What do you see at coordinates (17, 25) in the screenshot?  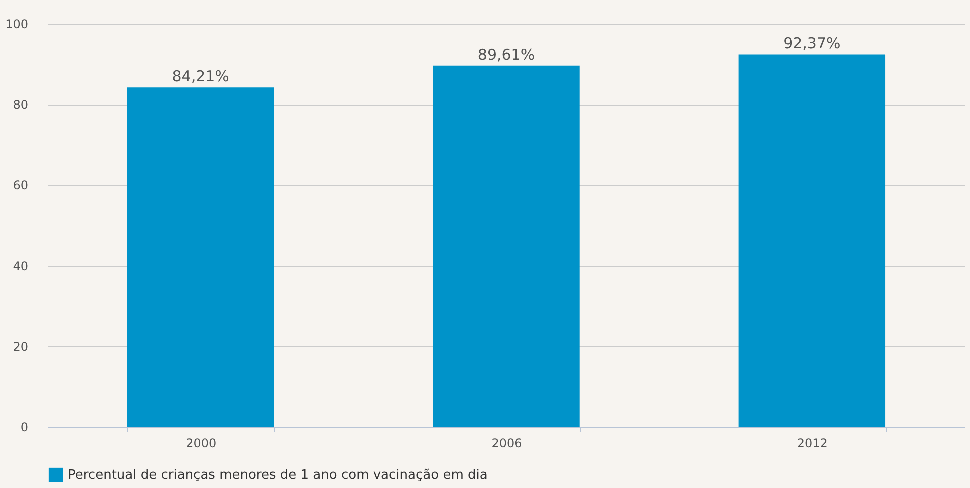 I see `y-tick-label: 100` at bounding box center [17, 25].